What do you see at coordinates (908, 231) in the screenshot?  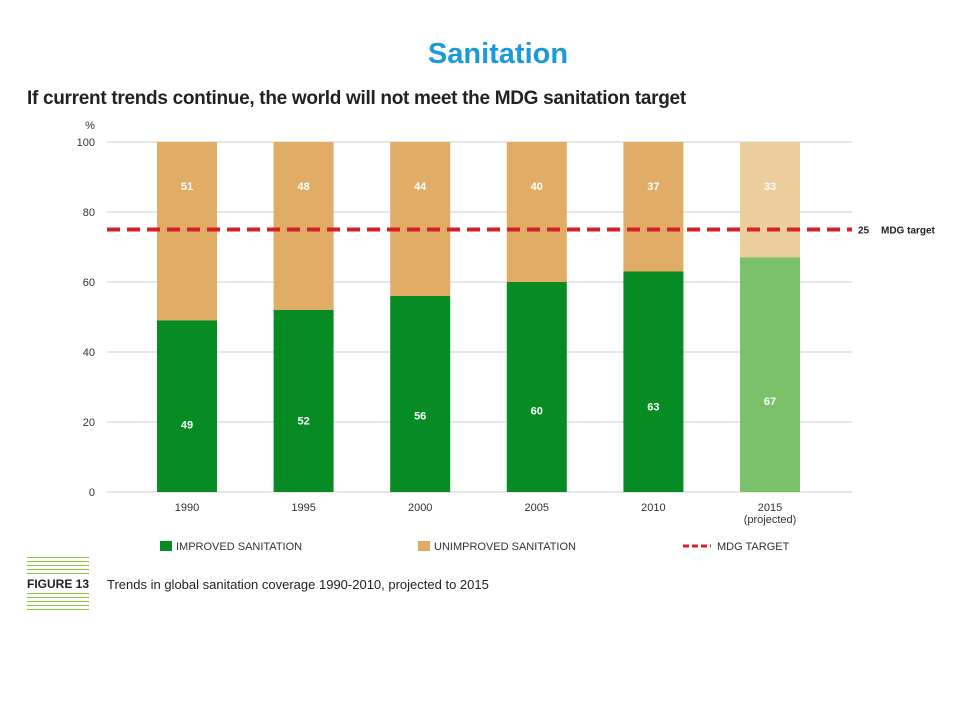 I see `mdg-target-label: MDG target` at bounding box center [908, 231].